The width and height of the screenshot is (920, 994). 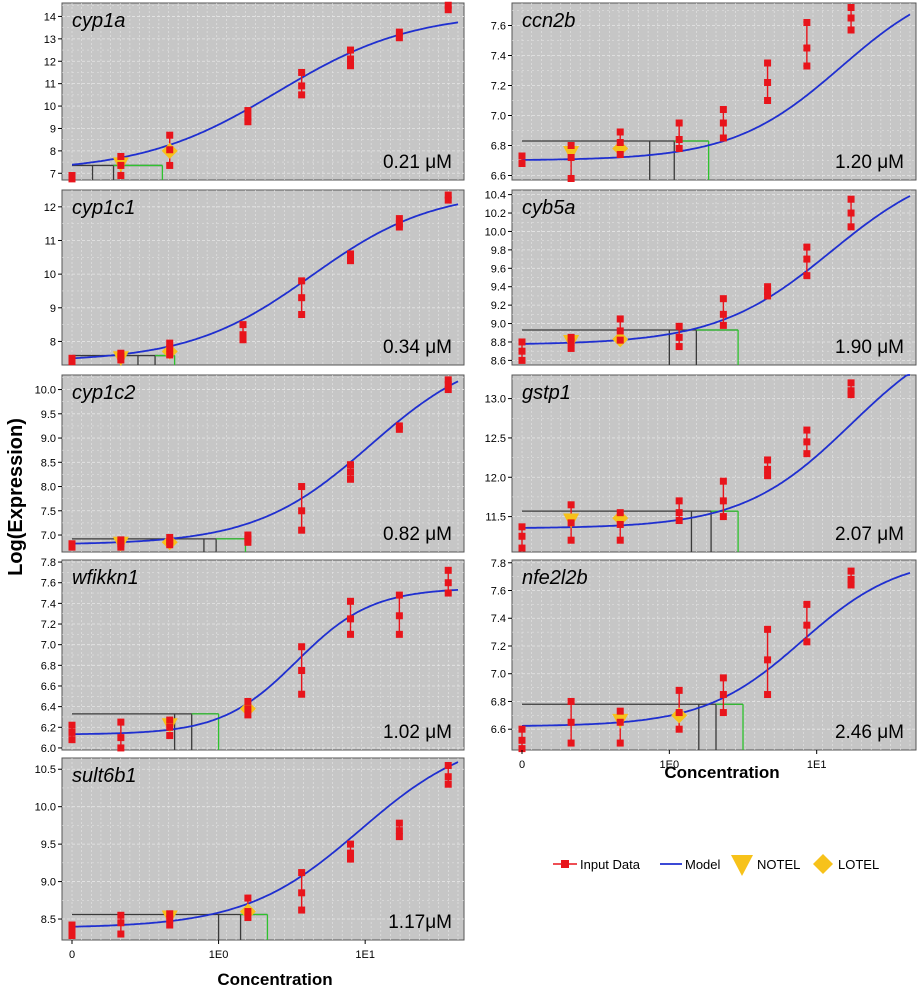 What do you see at coordinates (495, 478) in the screenshot?
I see `y-tick-label: 12.0` at bounding box center [495, 478].